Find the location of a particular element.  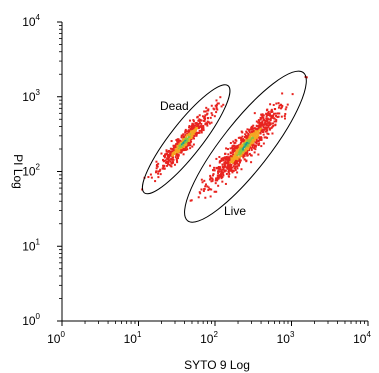

x-axis-label: SYTO 9 Log is located at coordinates (217, 365).